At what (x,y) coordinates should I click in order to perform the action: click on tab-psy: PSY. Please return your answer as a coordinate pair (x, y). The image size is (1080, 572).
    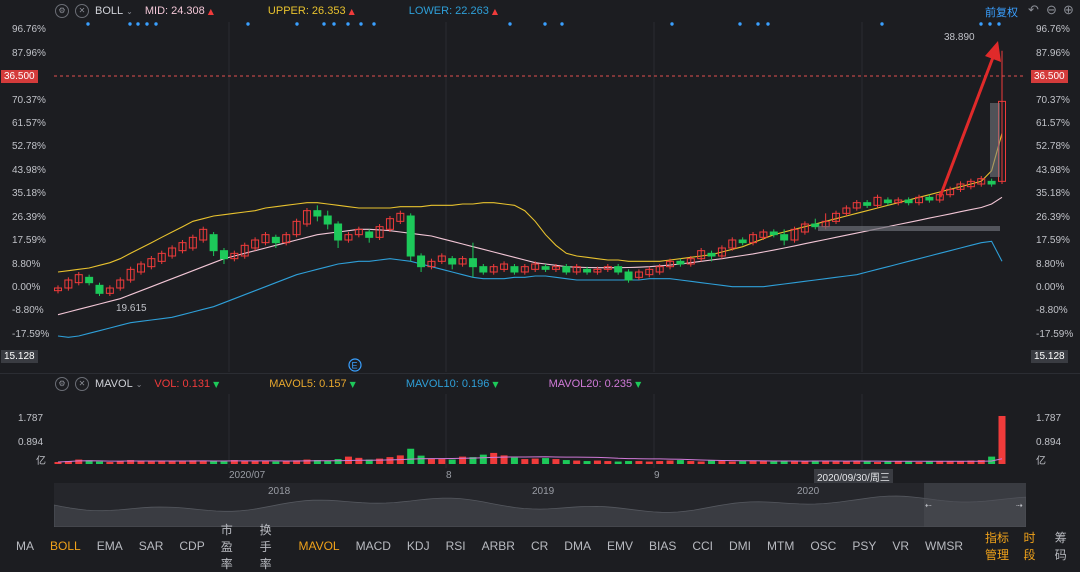
    Looking at the image, I should click on (864, 546).